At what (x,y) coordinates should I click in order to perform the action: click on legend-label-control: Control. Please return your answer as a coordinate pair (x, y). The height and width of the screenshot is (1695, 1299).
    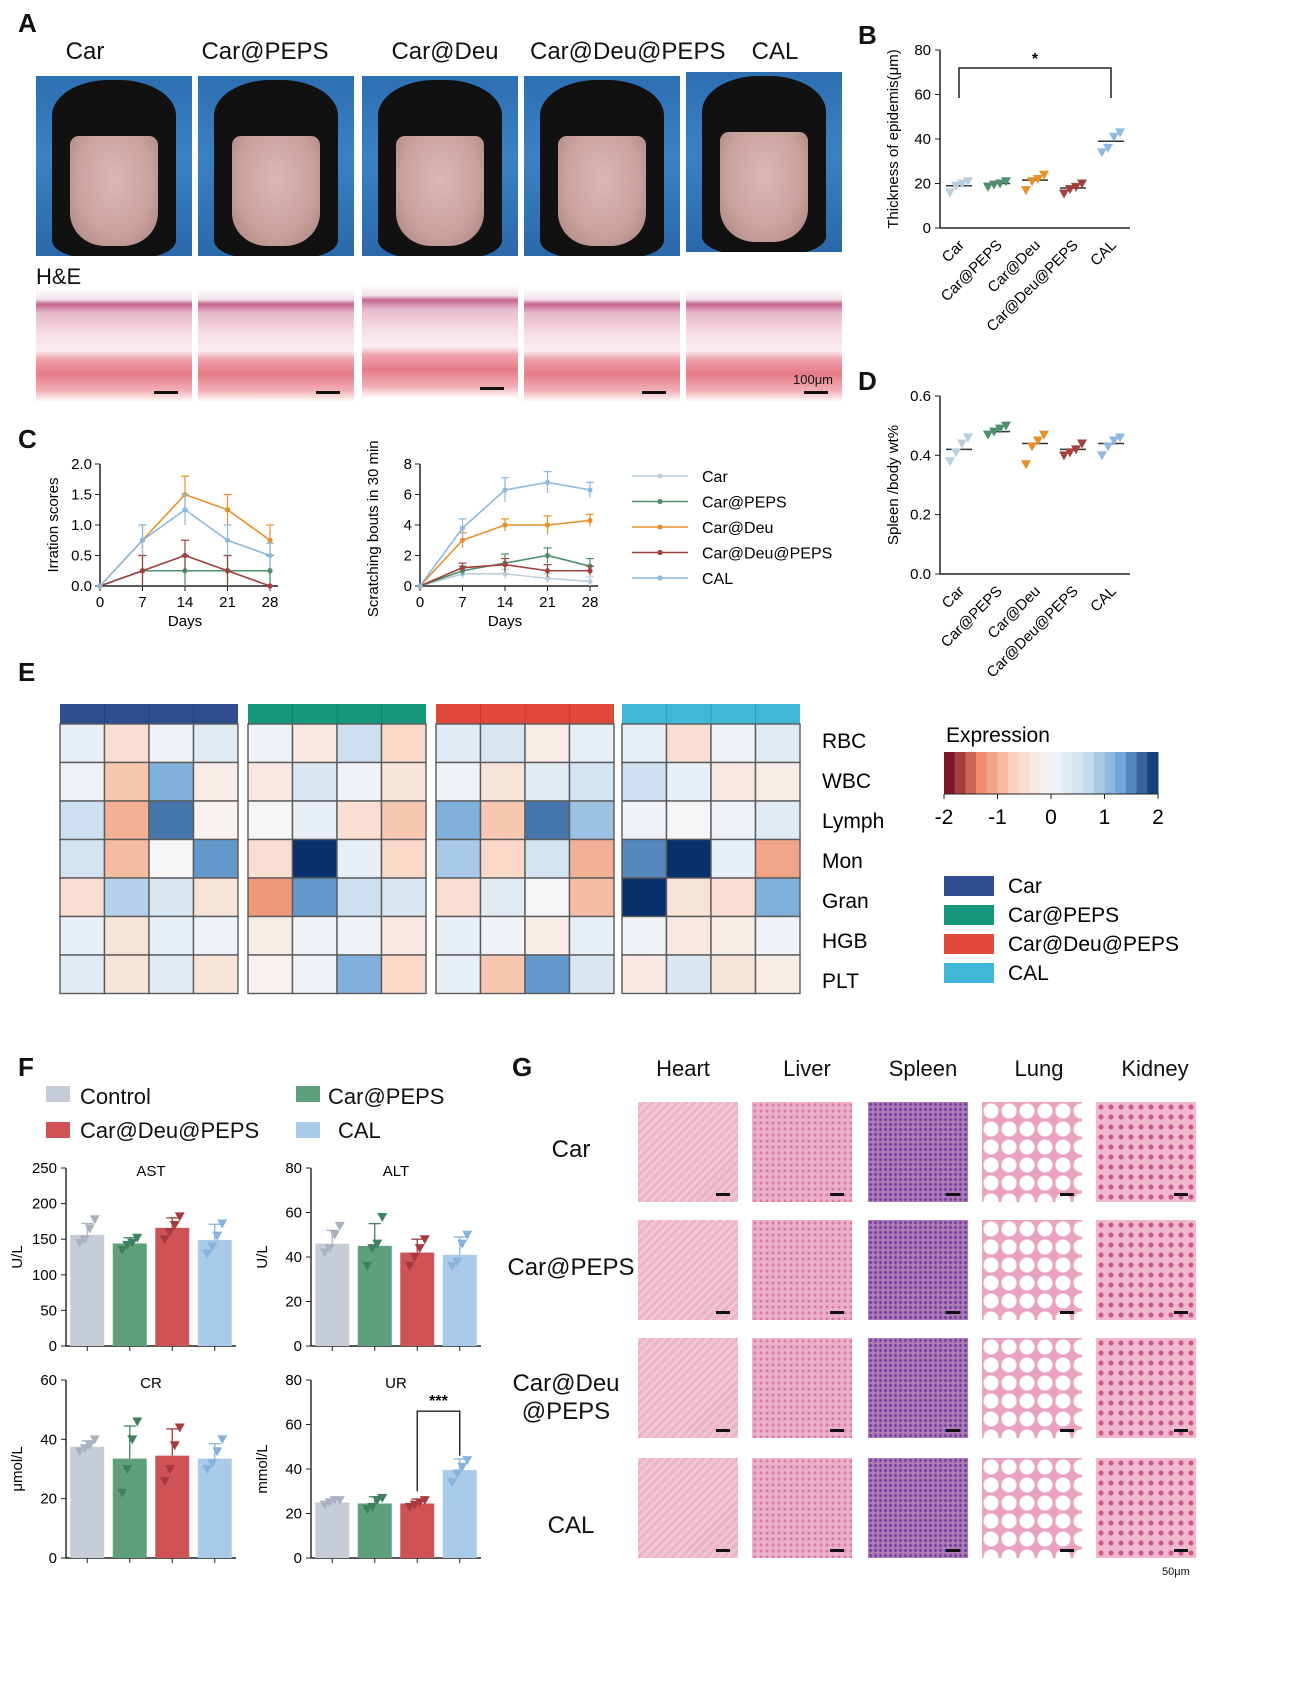
    Looking at the image, I should click on (115, 1096).